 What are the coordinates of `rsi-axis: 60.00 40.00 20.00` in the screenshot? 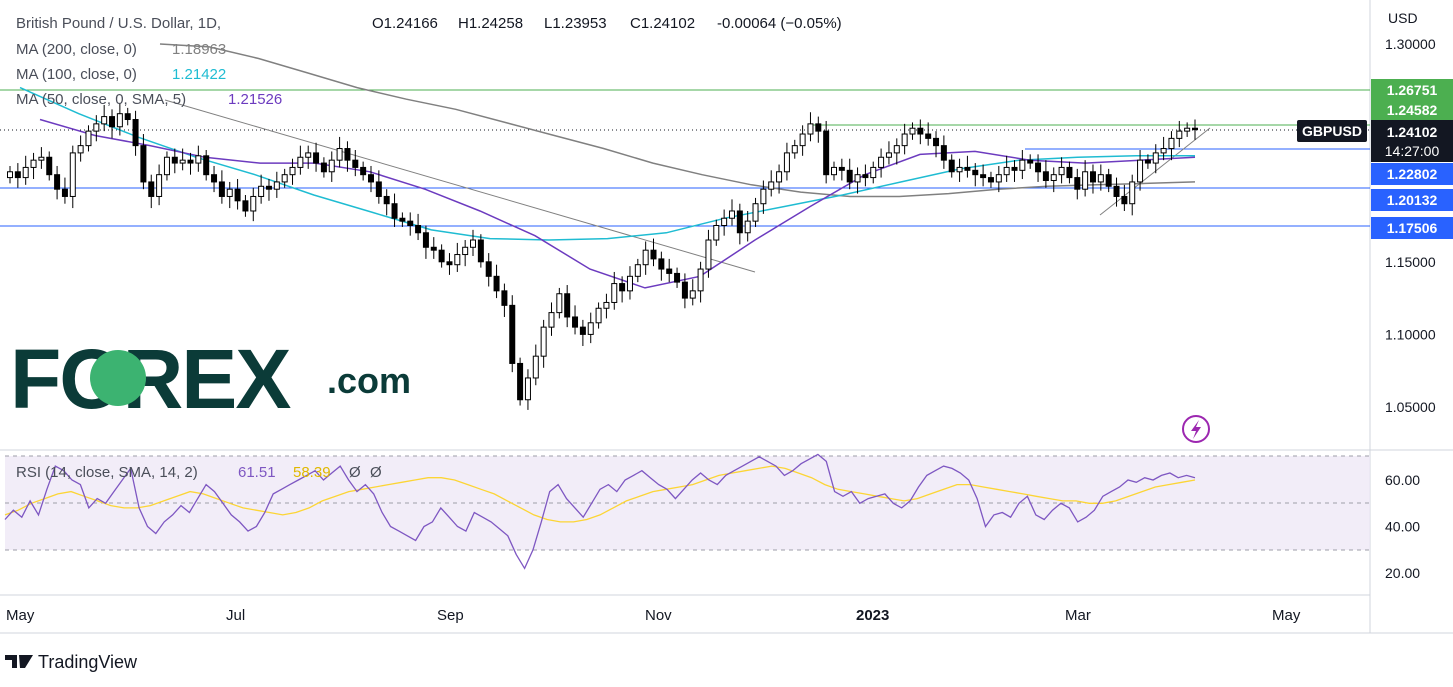 It's located at (1402, 526).